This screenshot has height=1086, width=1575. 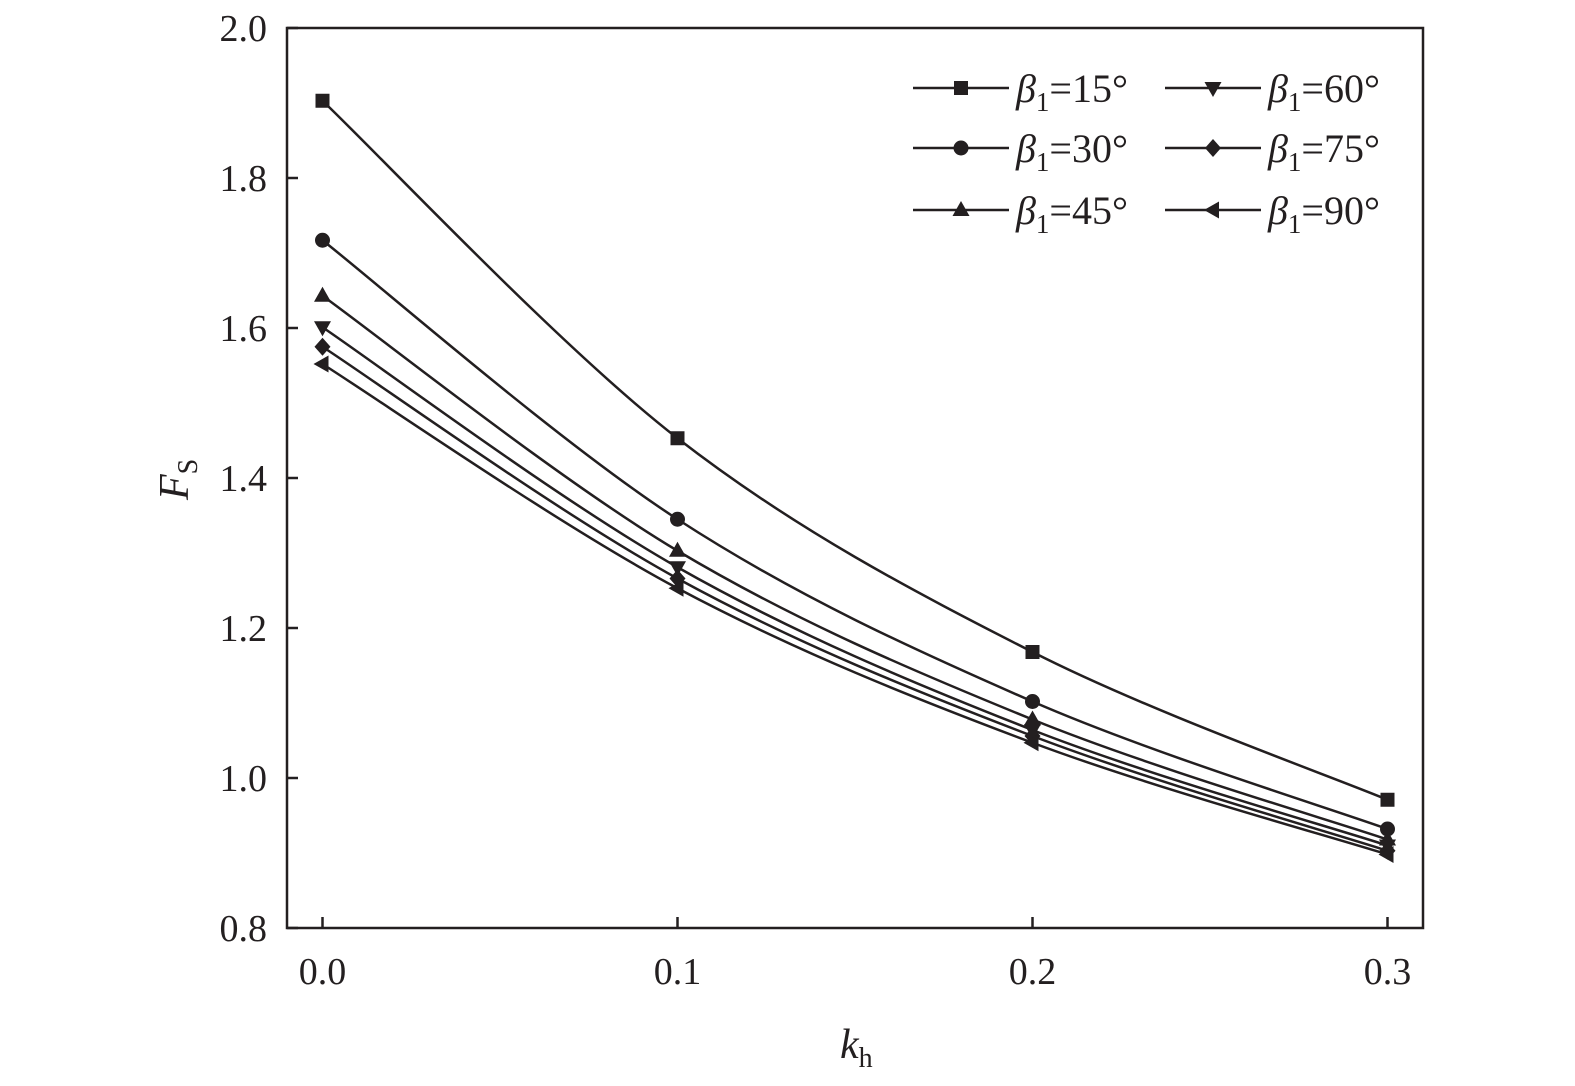 What do you see at coordinates (244, 479) in the screenshot?
I see `y-tick-label: 1.4` at bounding box center [244, 479].